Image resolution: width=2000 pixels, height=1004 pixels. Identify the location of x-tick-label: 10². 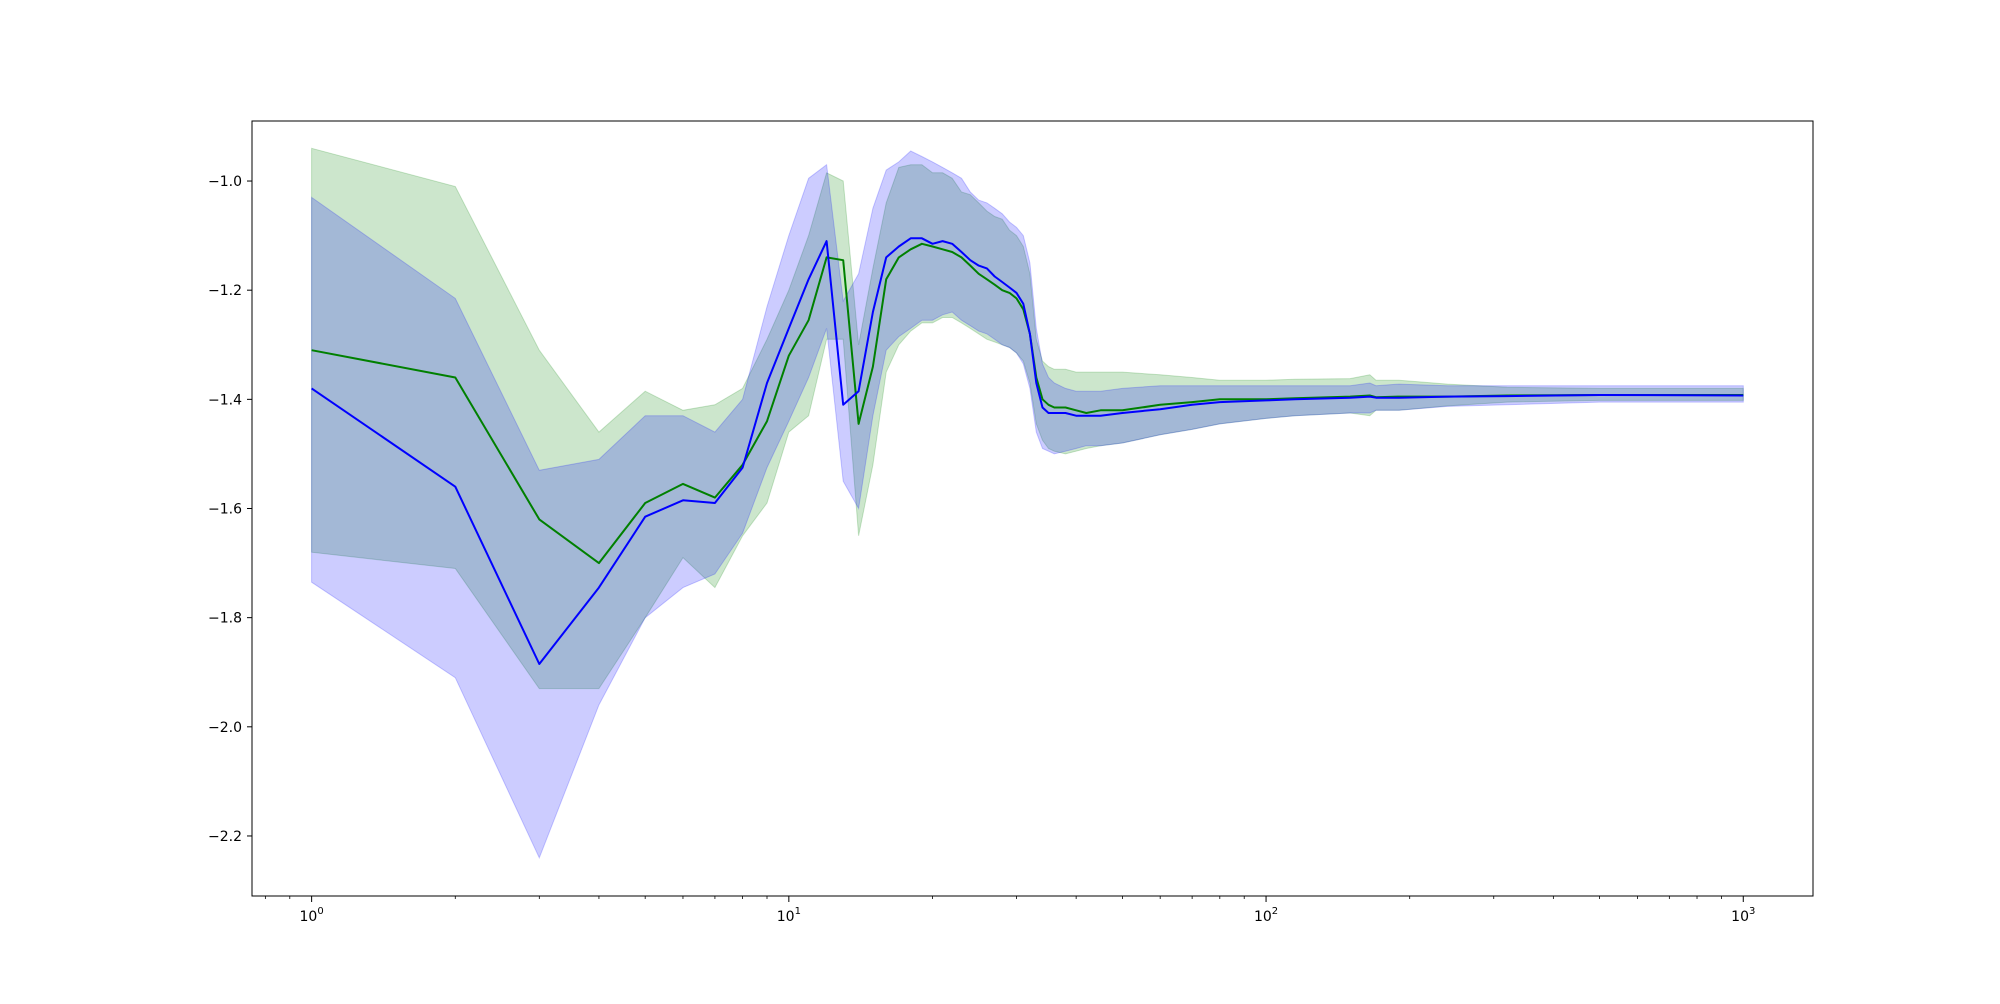
(1266, 915).